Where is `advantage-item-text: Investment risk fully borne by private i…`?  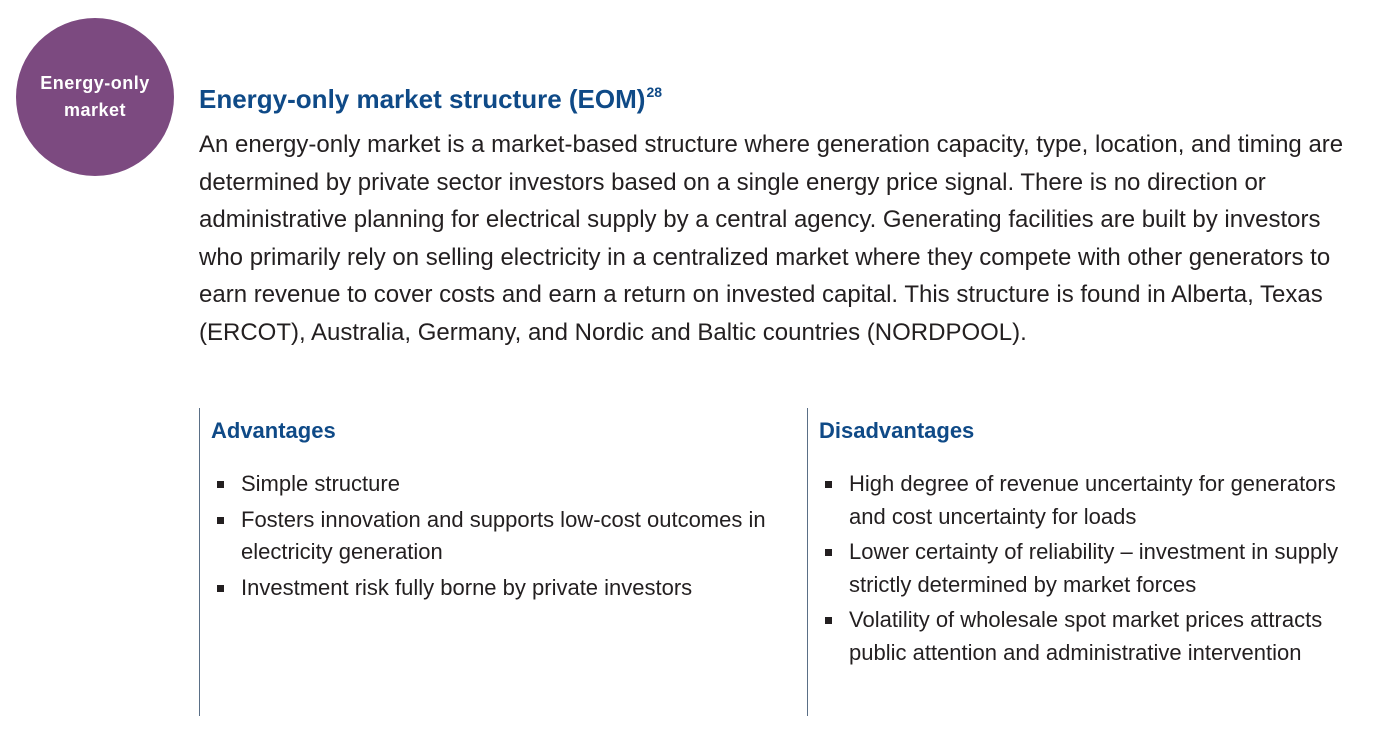 advantage-item-text: Investment risk fully borne by private i… is located at coordinates (467, 587).